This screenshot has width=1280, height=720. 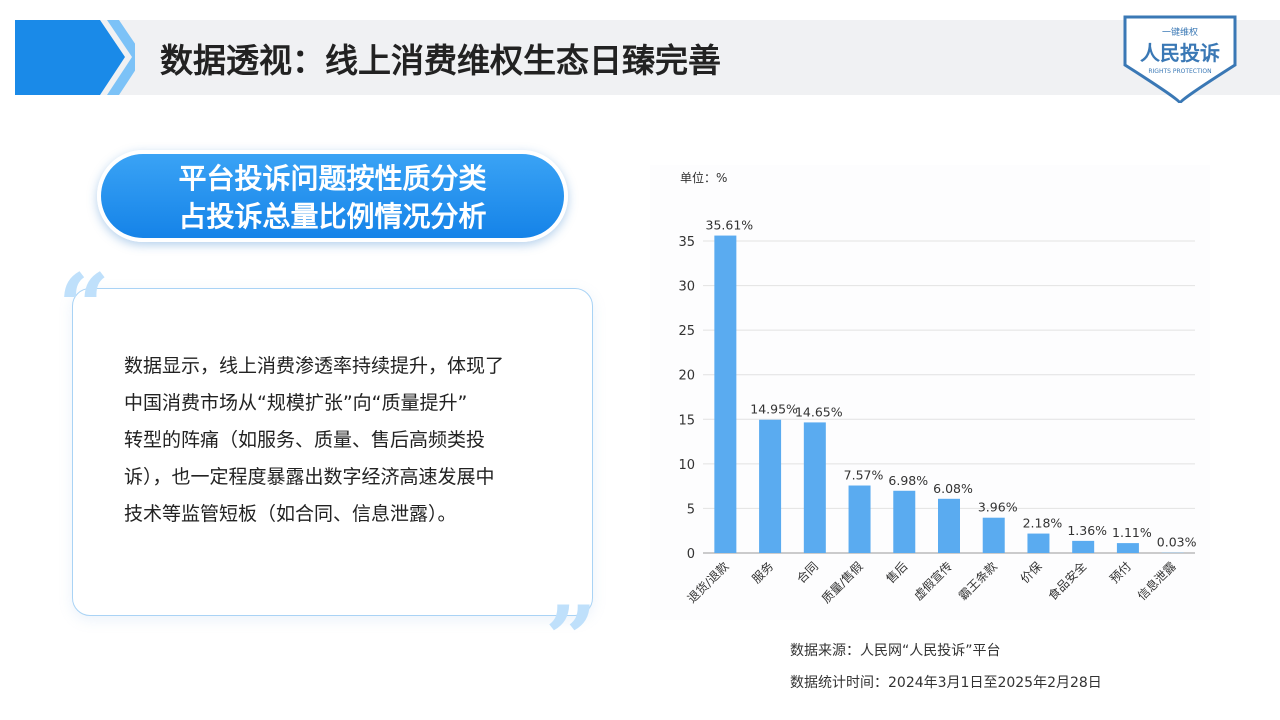 What do you see at coordinates (1087, 530) in the screenshot?
I see `value-label: 1.36%` at bounding box center [1087, 530].